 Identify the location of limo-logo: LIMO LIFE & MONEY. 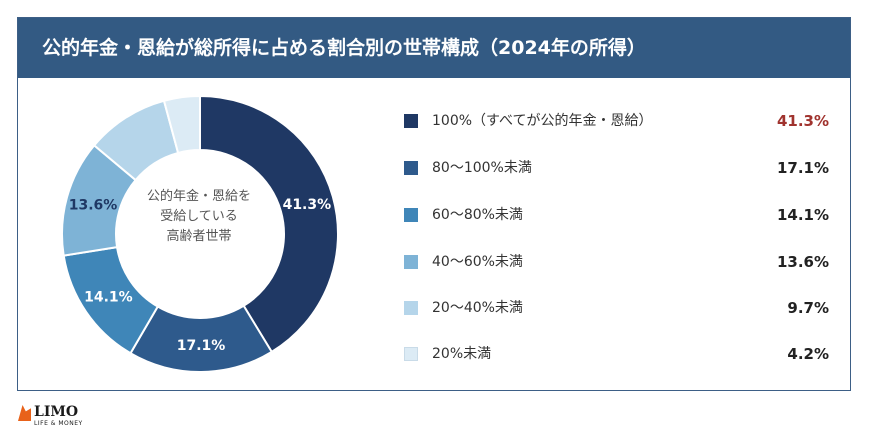
(58, 417).